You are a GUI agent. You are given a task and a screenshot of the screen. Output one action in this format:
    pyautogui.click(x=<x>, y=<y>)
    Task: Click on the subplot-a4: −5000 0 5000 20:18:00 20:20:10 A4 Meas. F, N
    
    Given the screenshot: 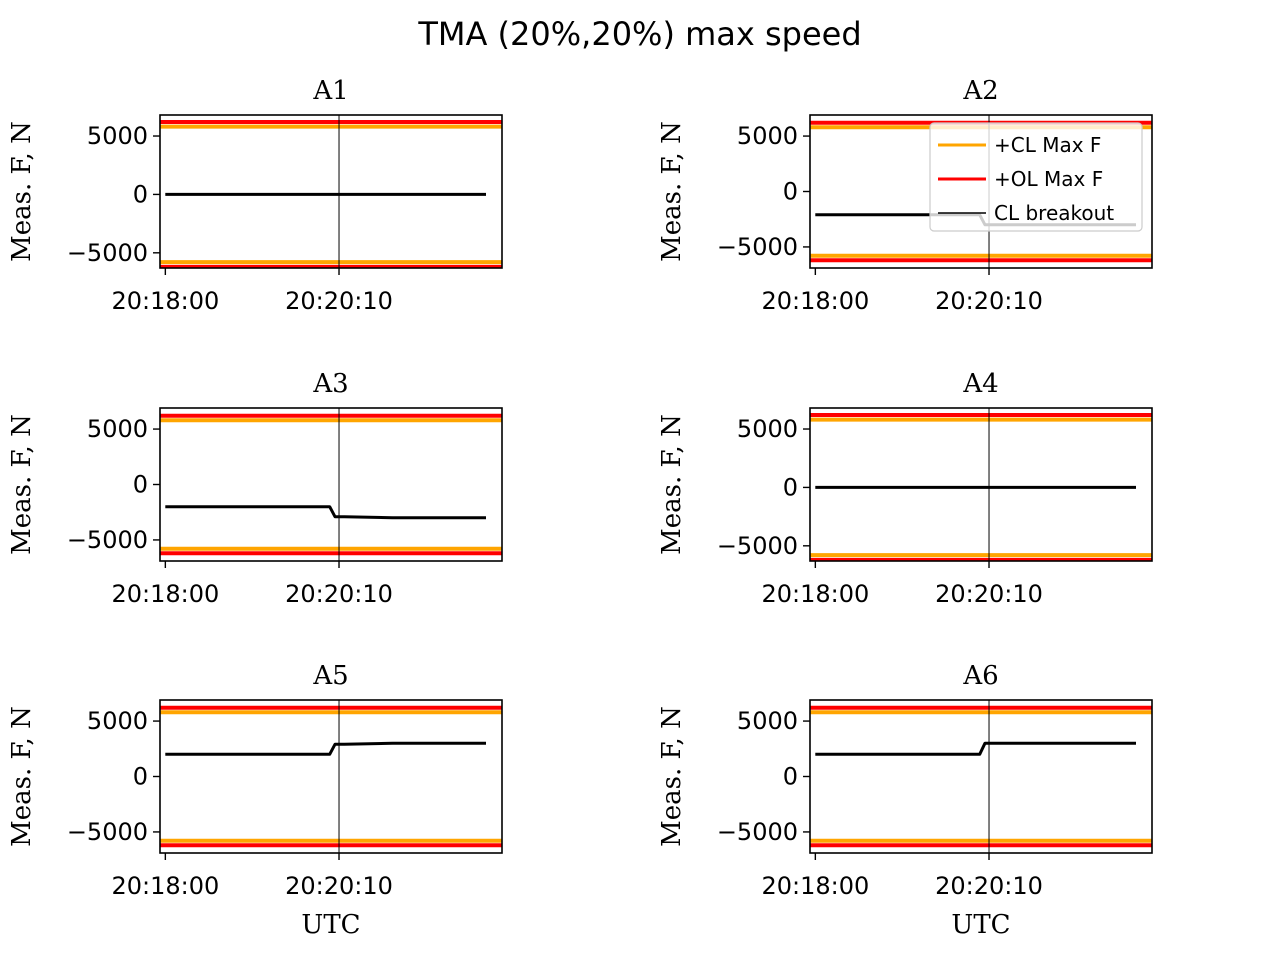 What is the action you would take?
    pyautogui.click(x=905, y=488)
    